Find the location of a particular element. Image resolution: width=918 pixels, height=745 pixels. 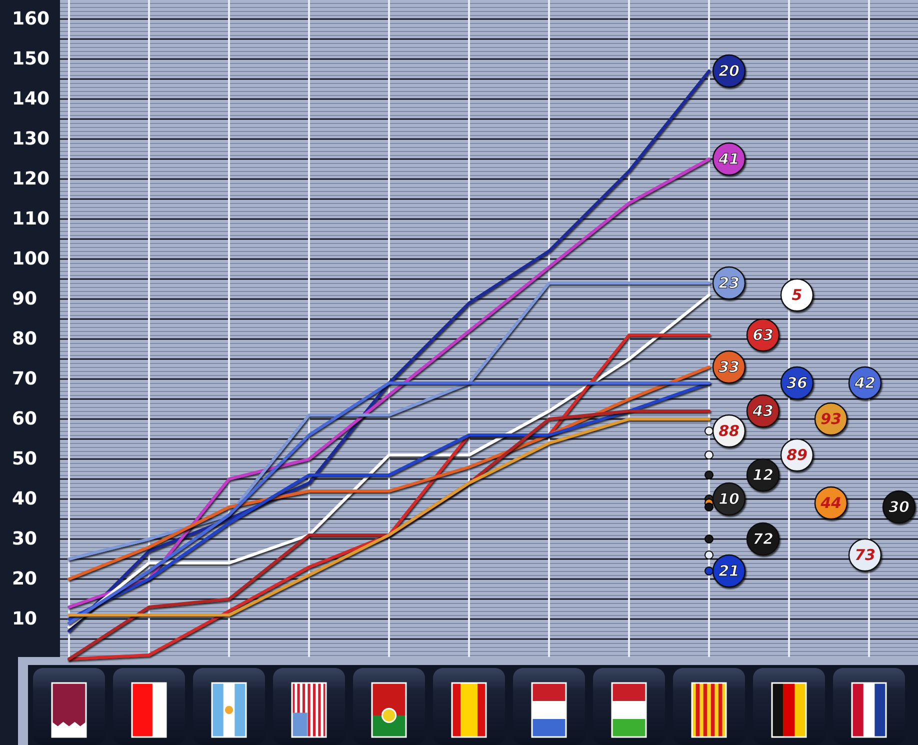

text: 44 is located at coordinates (831, 503).